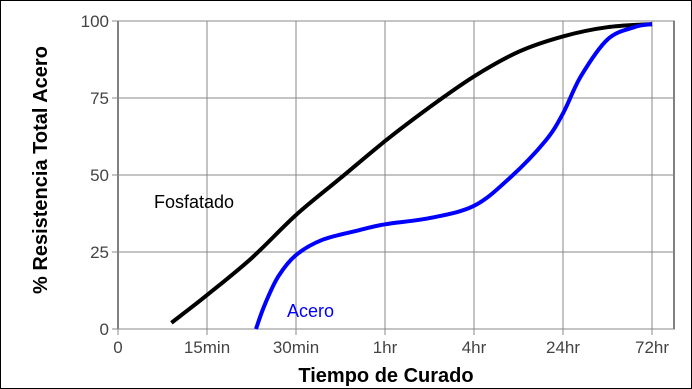 The height and width of the screenshot is (389, 692). I want to click on y-tick-label: 75, so click(99, 98).